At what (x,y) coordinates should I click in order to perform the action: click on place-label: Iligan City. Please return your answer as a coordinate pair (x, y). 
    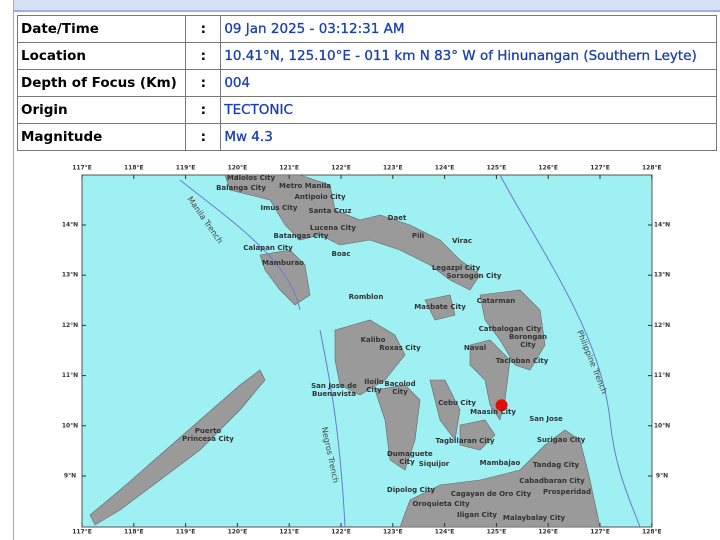
    Looking at the image, I should click on (477, 515).